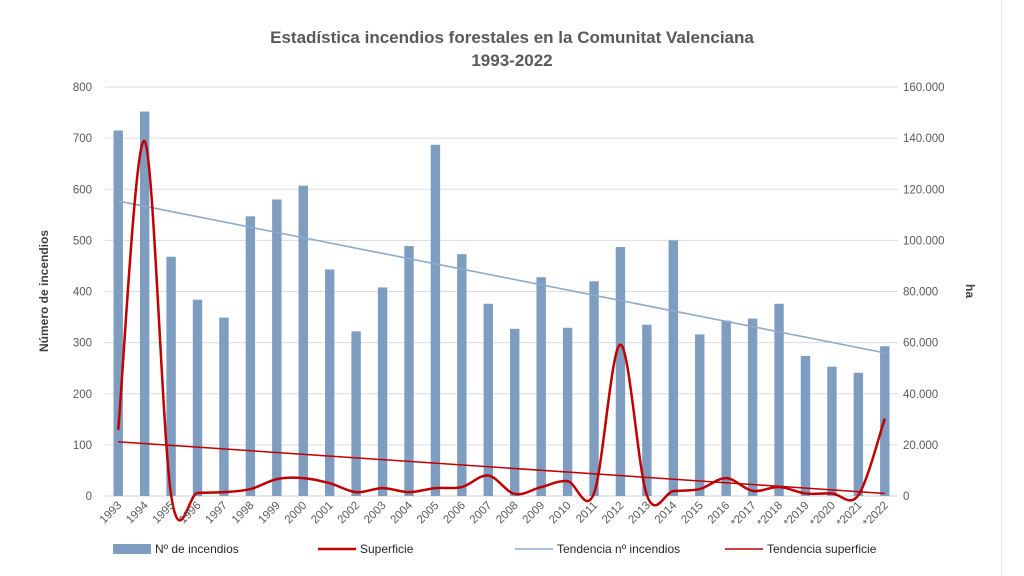 The image size is (1024, 576). Describe the element at coordinates (402, 512) in the screenshot. I see `x-tick-label: 2004` at that location.